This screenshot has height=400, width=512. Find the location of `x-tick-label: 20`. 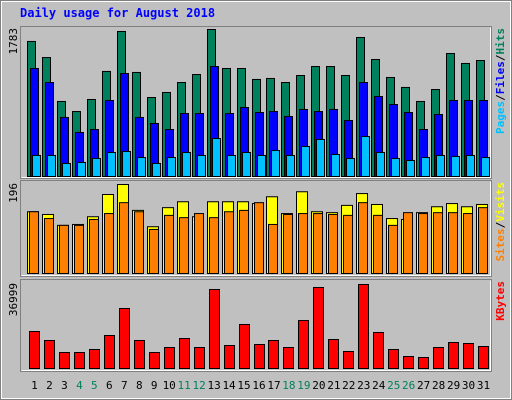

x-tick-label: 20 is located at coordinates (318, 385).